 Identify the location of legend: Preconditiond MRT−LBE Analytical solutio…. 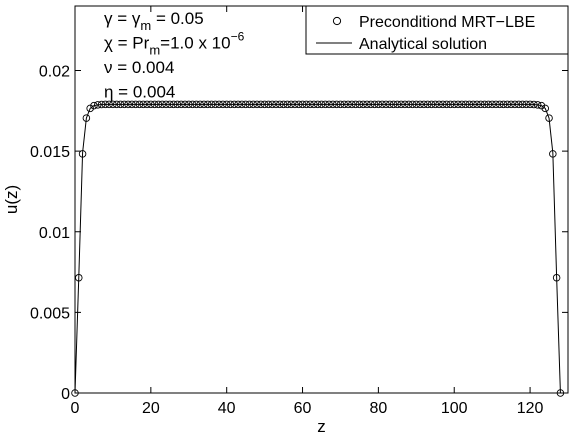
(437, 30).